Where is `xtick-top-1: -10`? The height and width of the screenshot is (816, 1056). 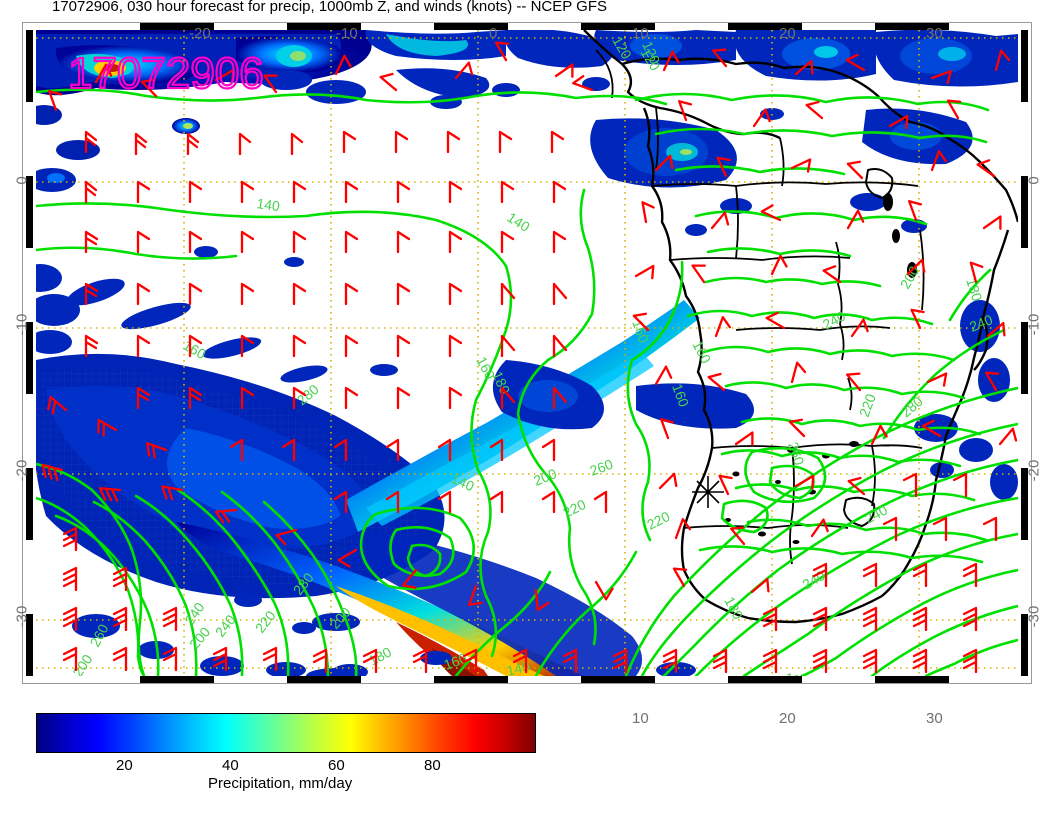 xtick-top-1: -10 is located at coordinates (347, 33).